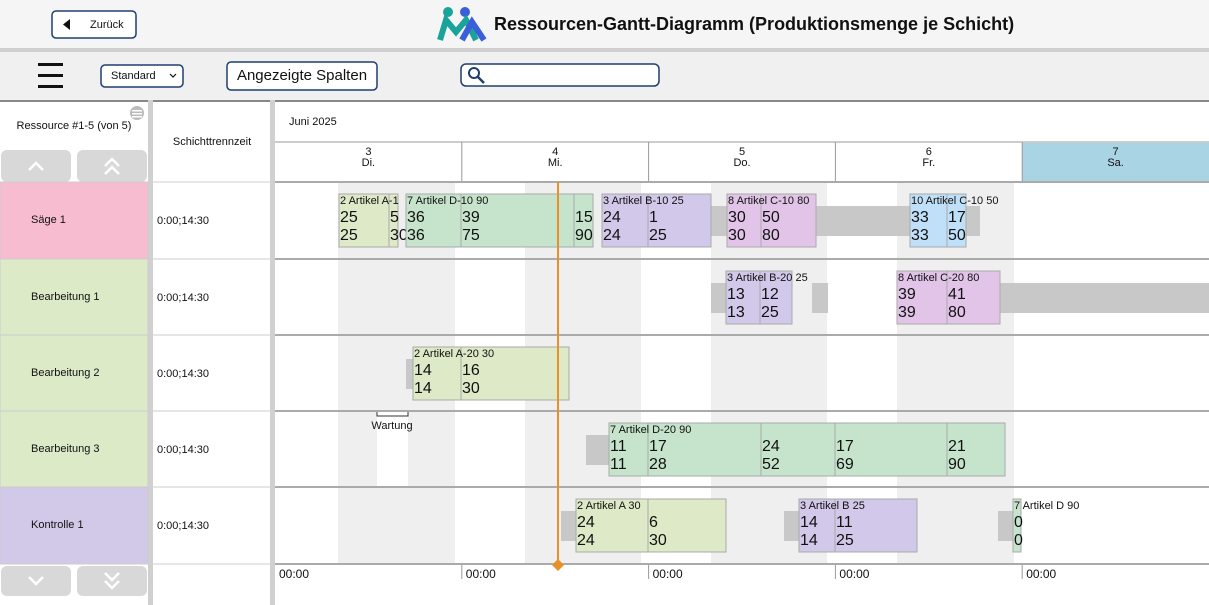  Describe the element at coordinates (272, 352) in the screenshot. I see `column-divider` at that location.